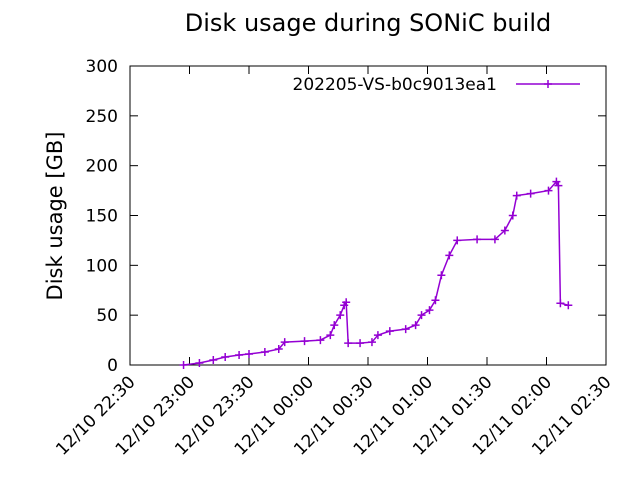 The image size is (640, 480). I want to click on y-tick-label: 50, so click(107, 316).